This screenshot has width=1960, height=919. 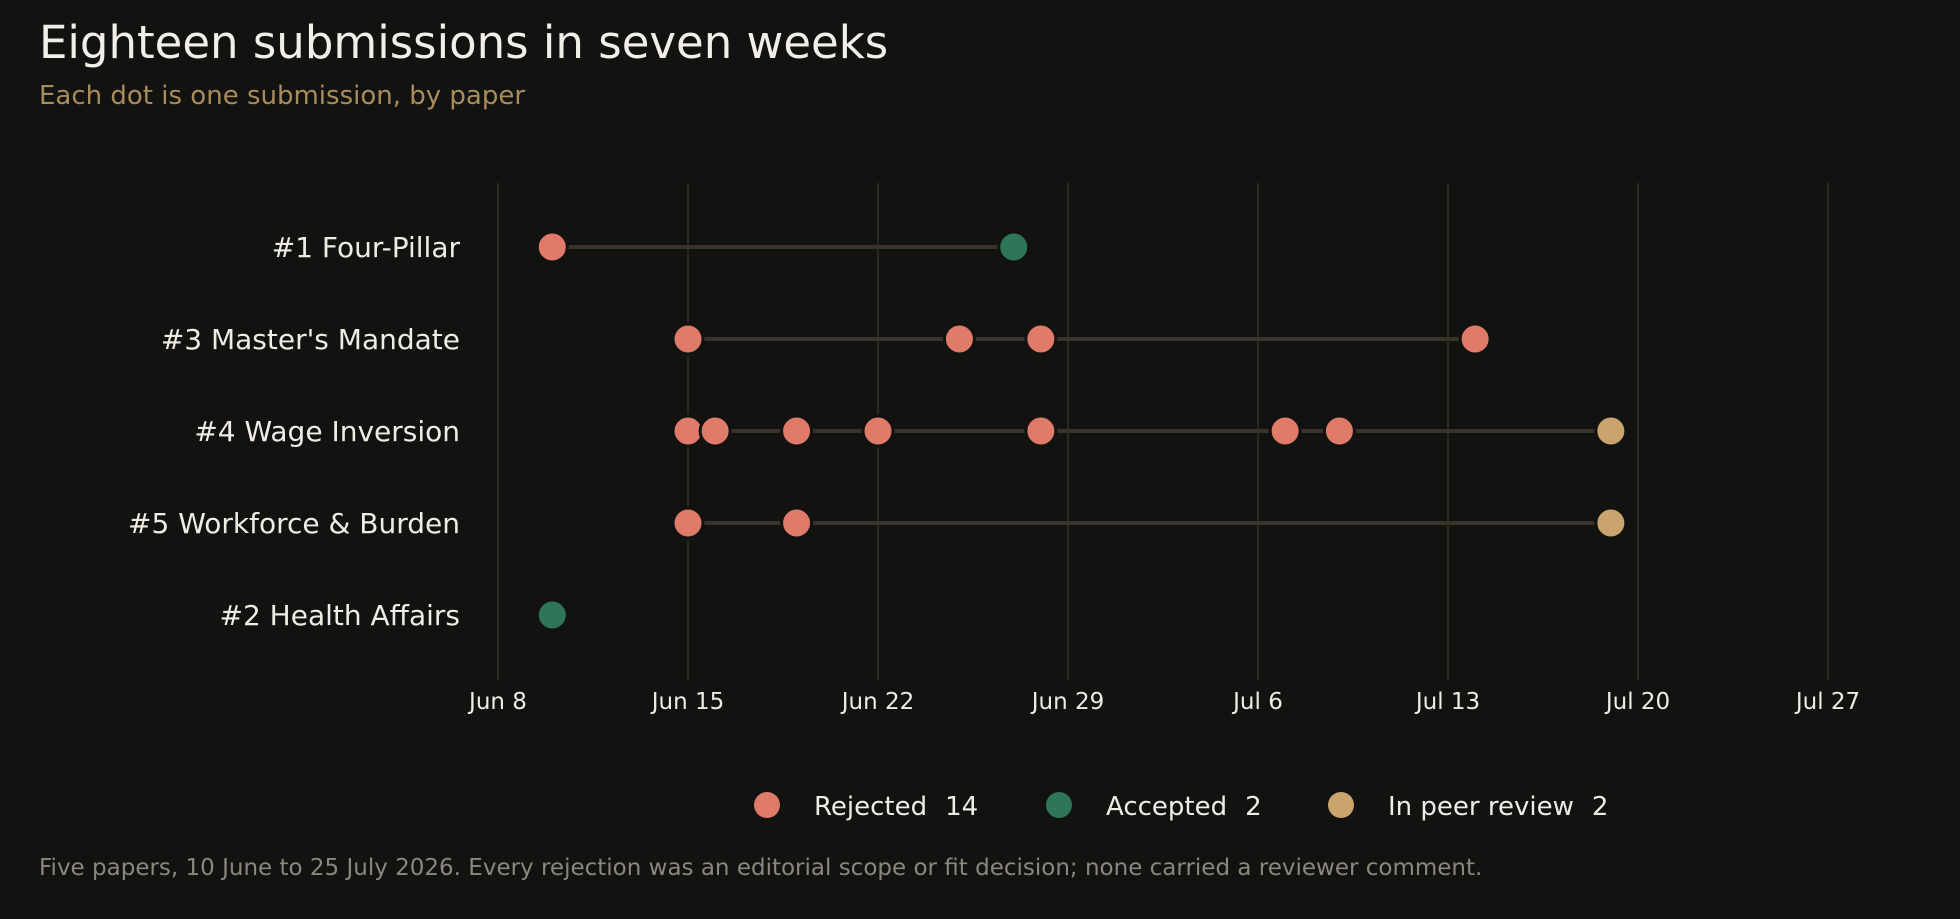 I want to click on paper-row: #2 Health Affairs, so click(x=394, y=615).